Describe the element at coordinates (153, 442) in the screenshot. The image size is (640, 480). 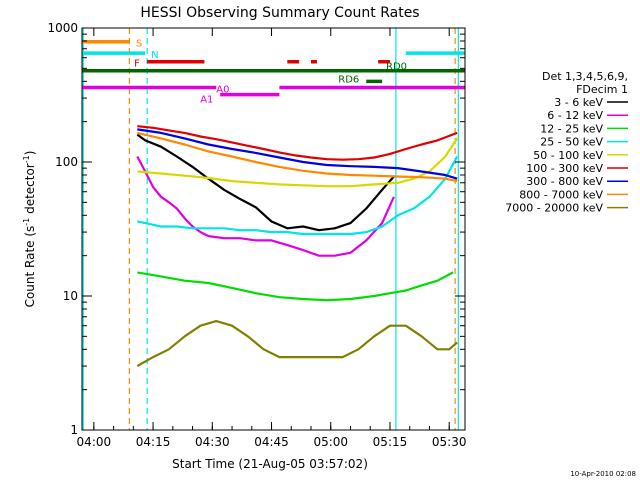
I see `x-tick-label-1: 04:15` at that location.